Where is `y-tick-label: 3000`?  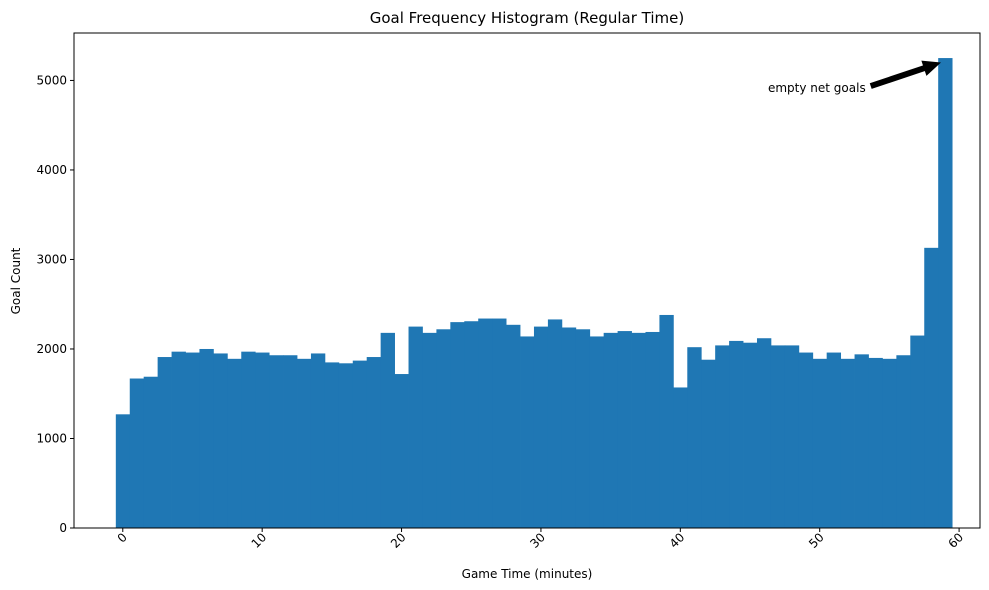 y-tick-label: 3000 is located at coordinates (51, 259).